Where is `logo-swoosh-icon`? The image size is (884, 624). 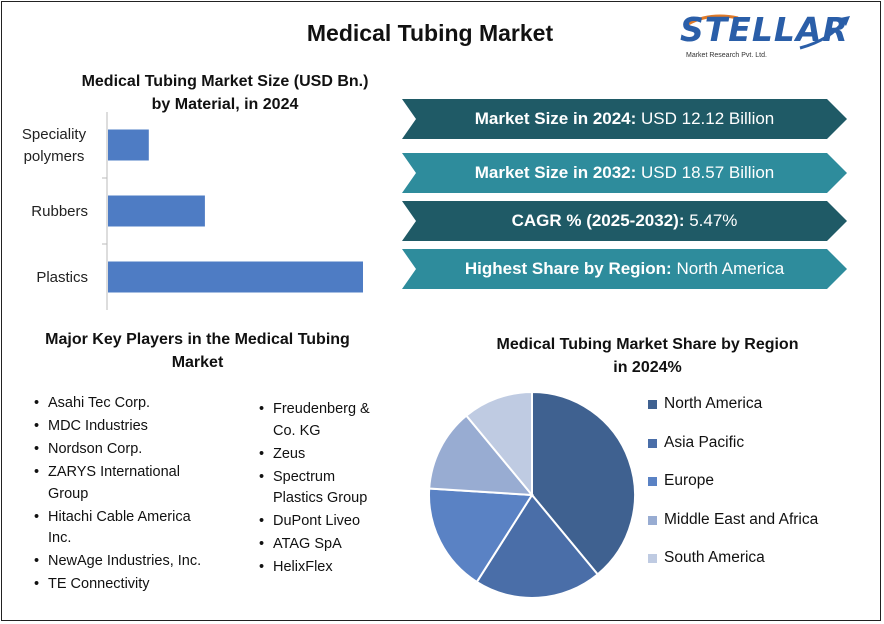 logo-swoosh-icon is located at coordinates (768, 32).